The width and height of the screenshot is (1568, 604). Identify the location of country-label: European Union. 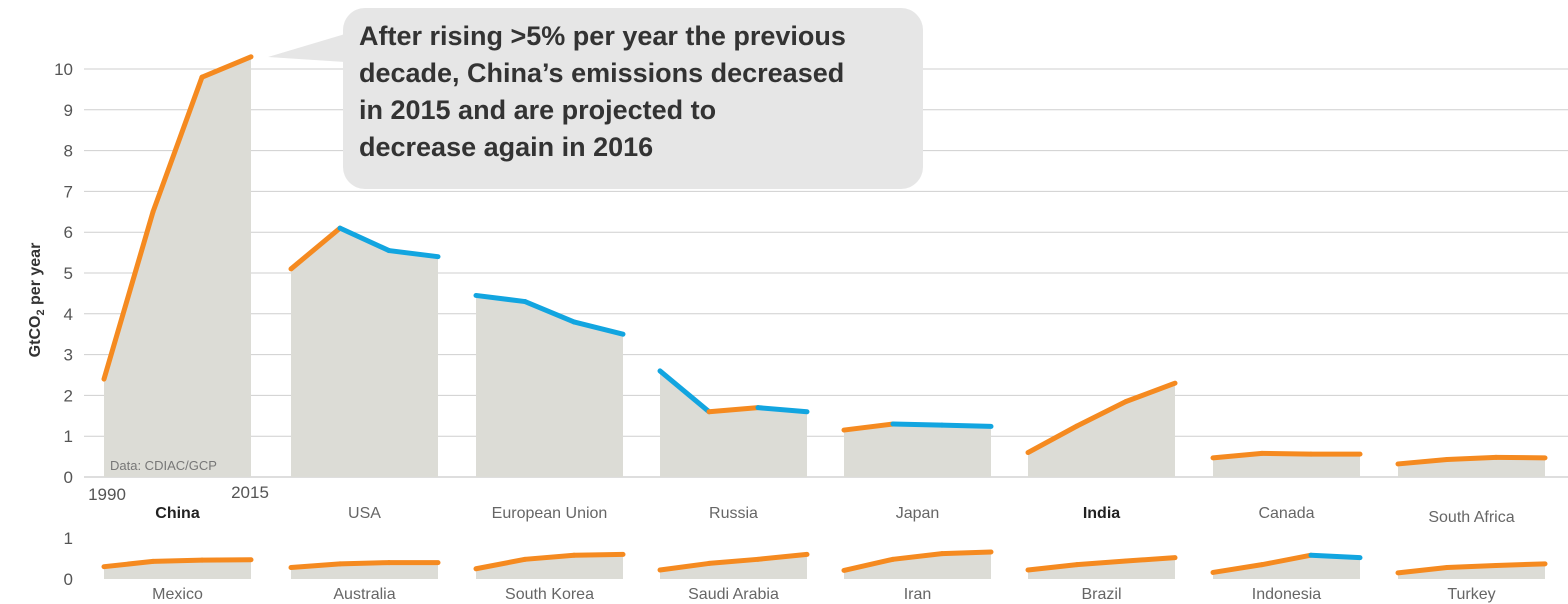
(550, 513).